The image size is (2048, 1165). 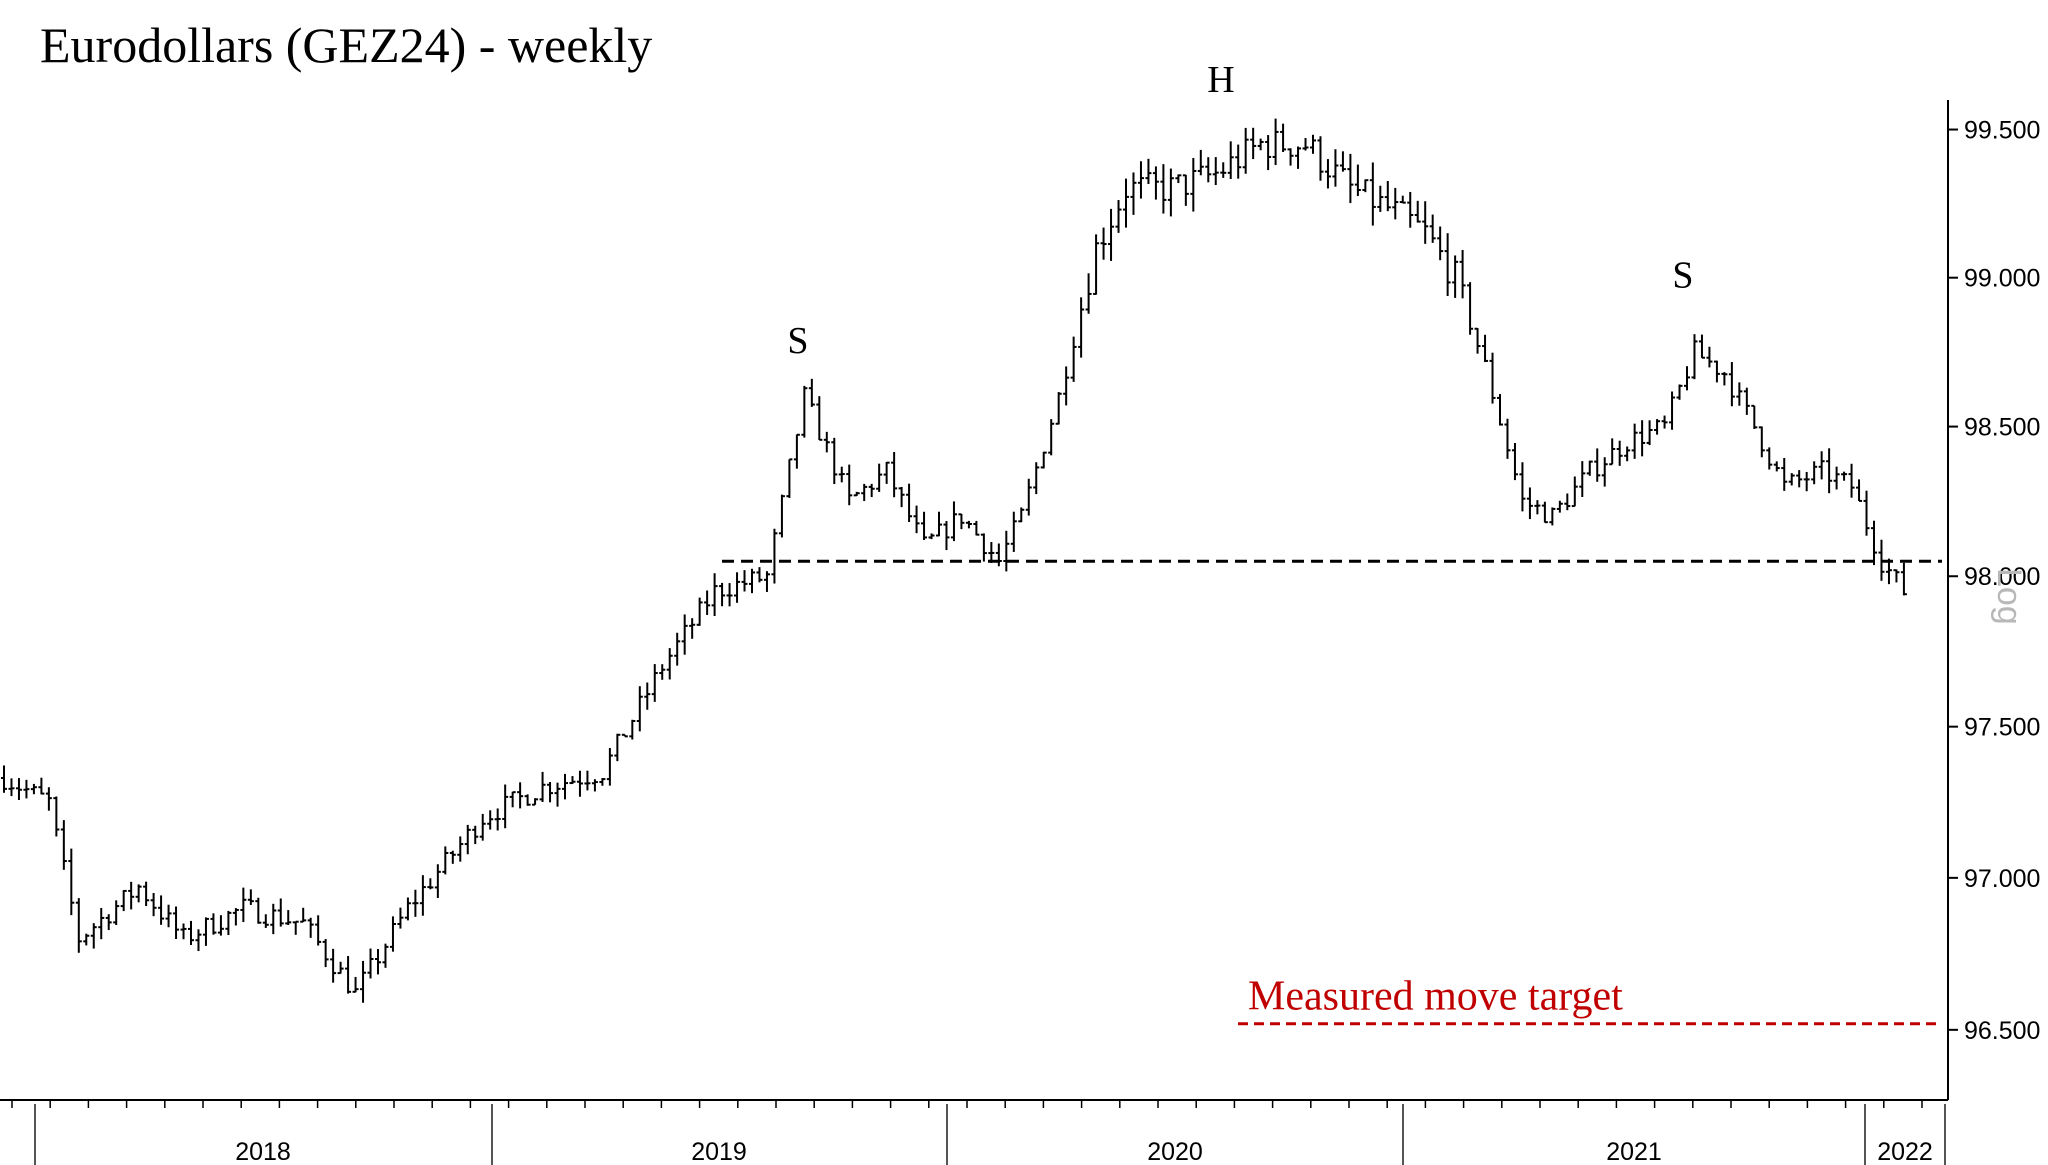 I want to click on y-tick-label: 96.500, so click(x=2002, y=1031).